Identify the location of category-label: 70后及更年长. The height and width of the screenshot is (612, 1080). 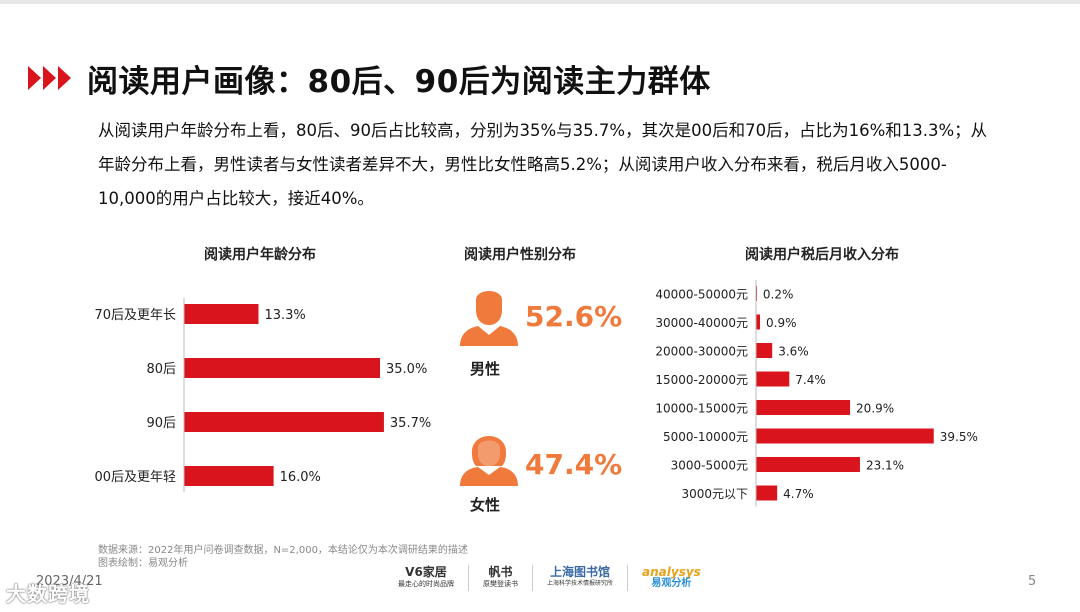
(135, 315).